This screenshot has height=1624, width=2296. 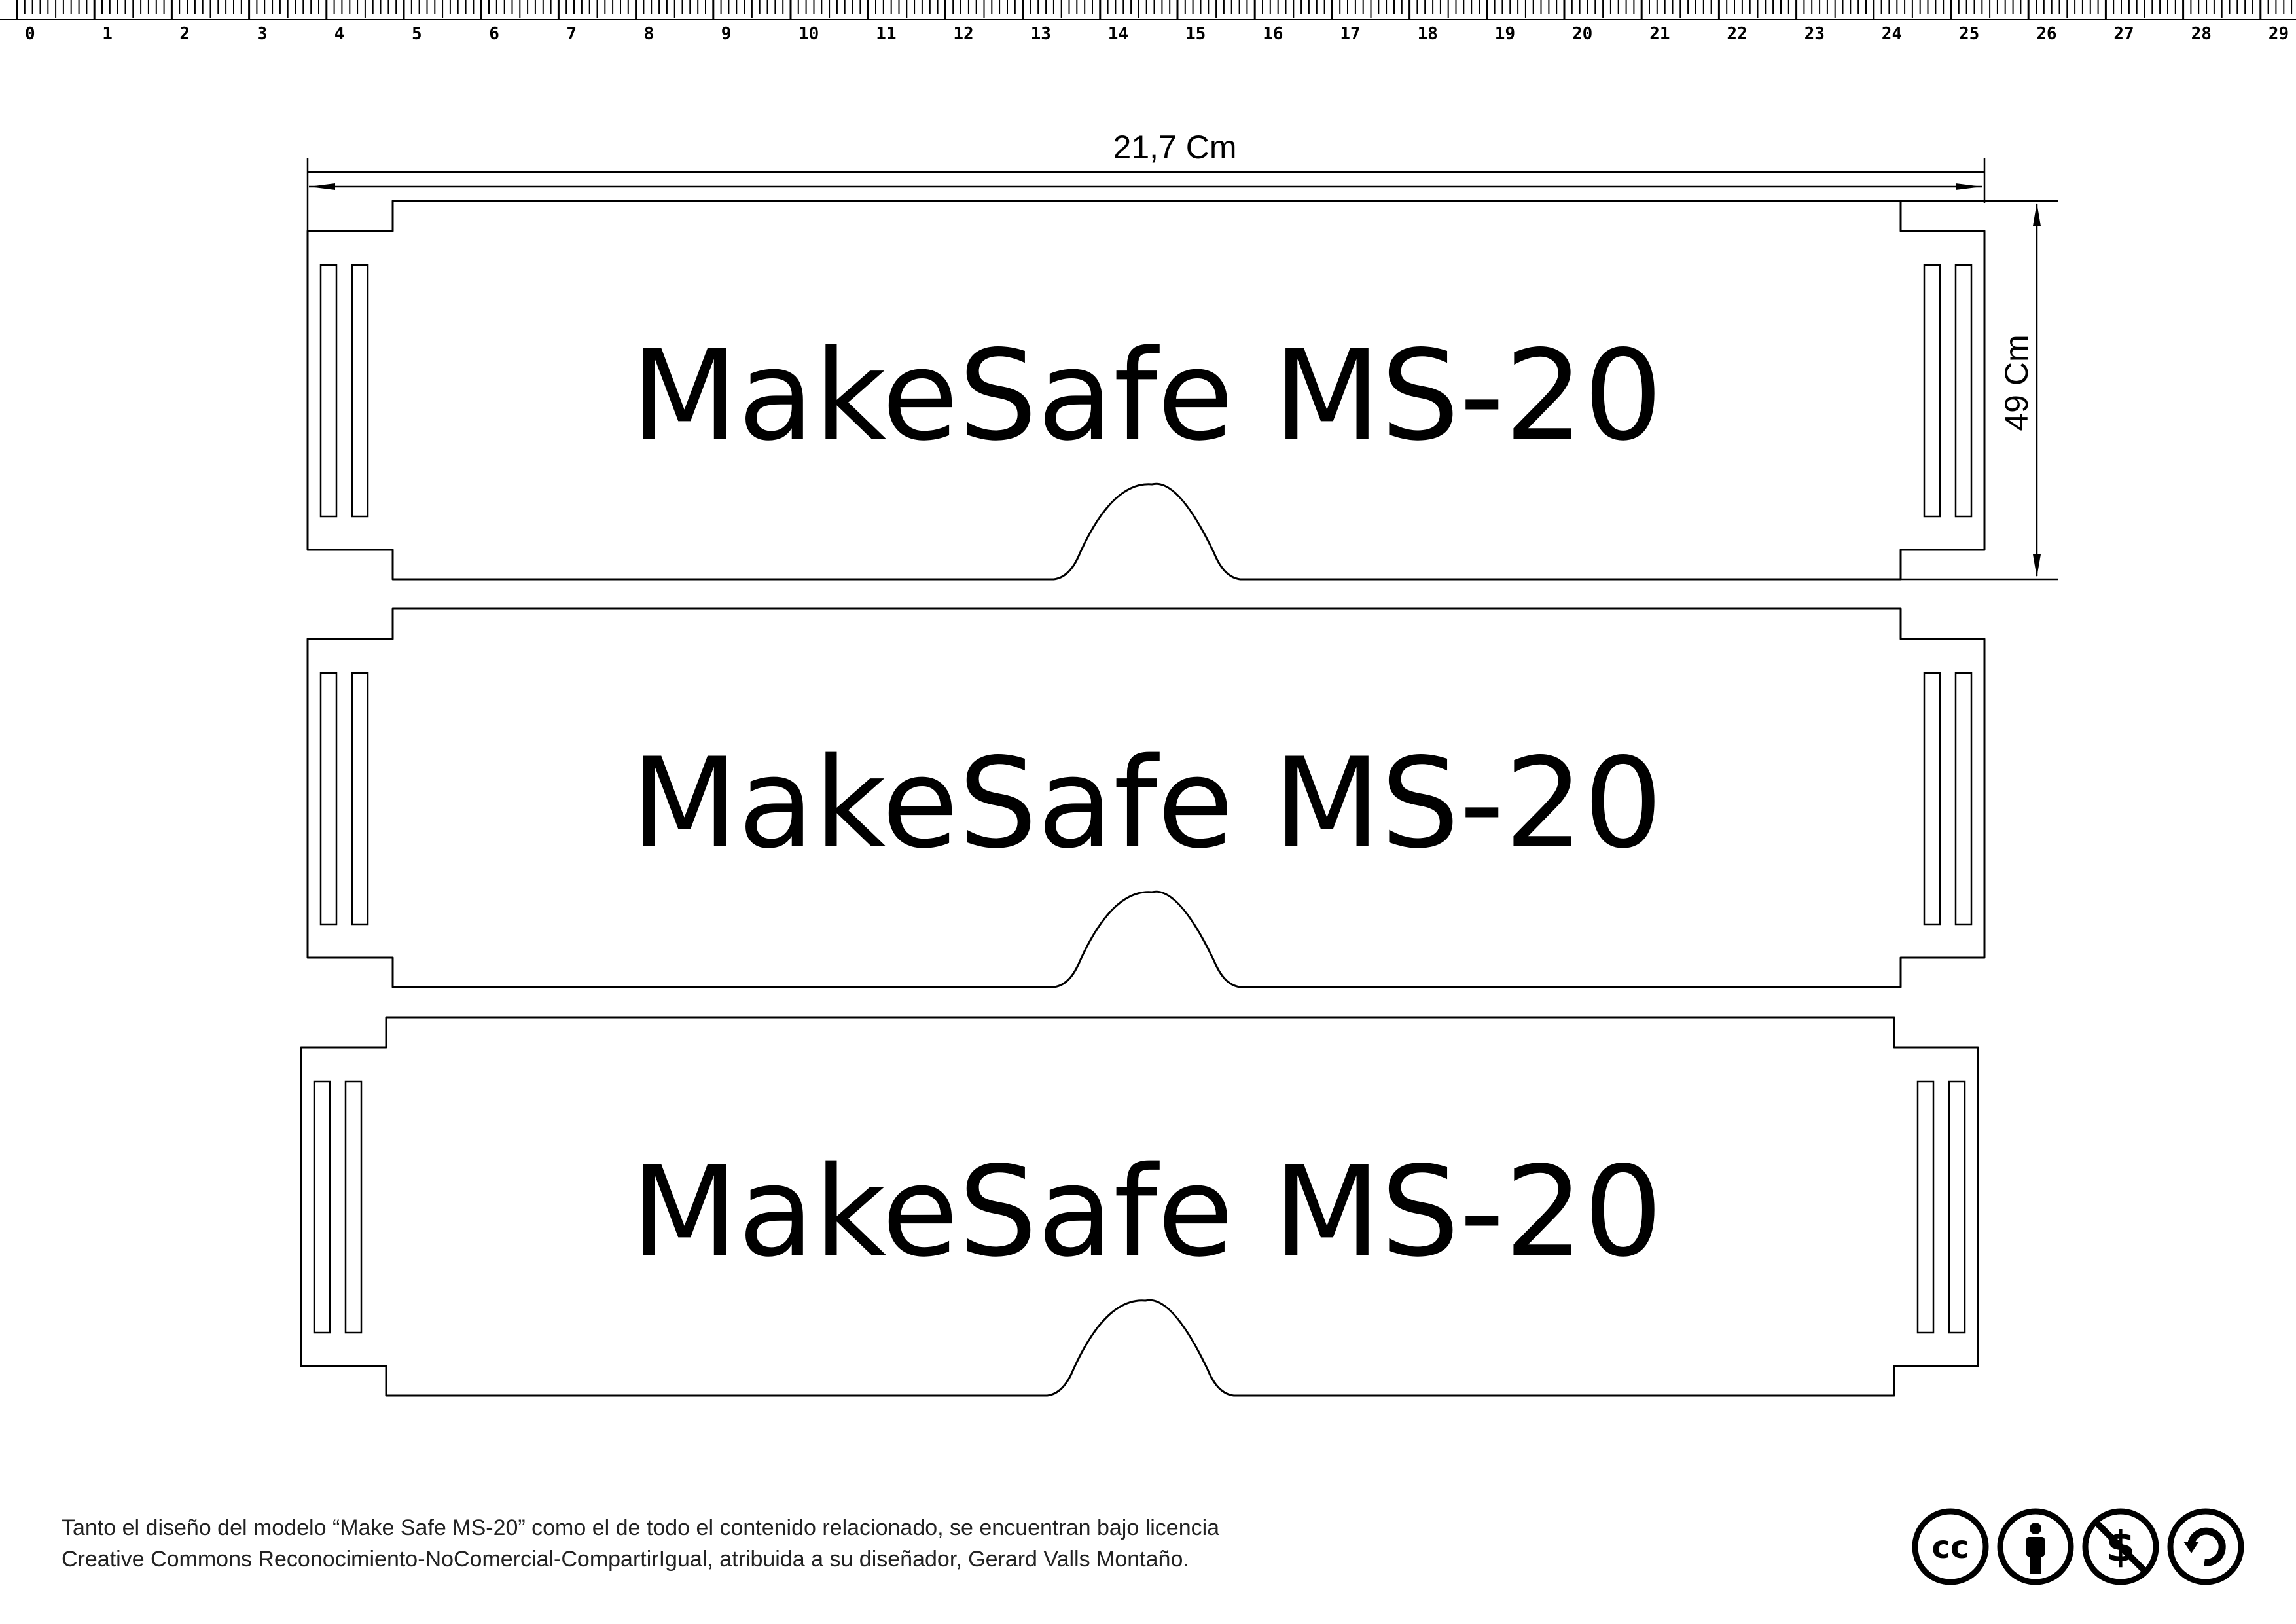 What do you see at coordinates (1582, 34) in the screenshot?
I see `ruler-label: 20` at bounding box center [1582, 34].